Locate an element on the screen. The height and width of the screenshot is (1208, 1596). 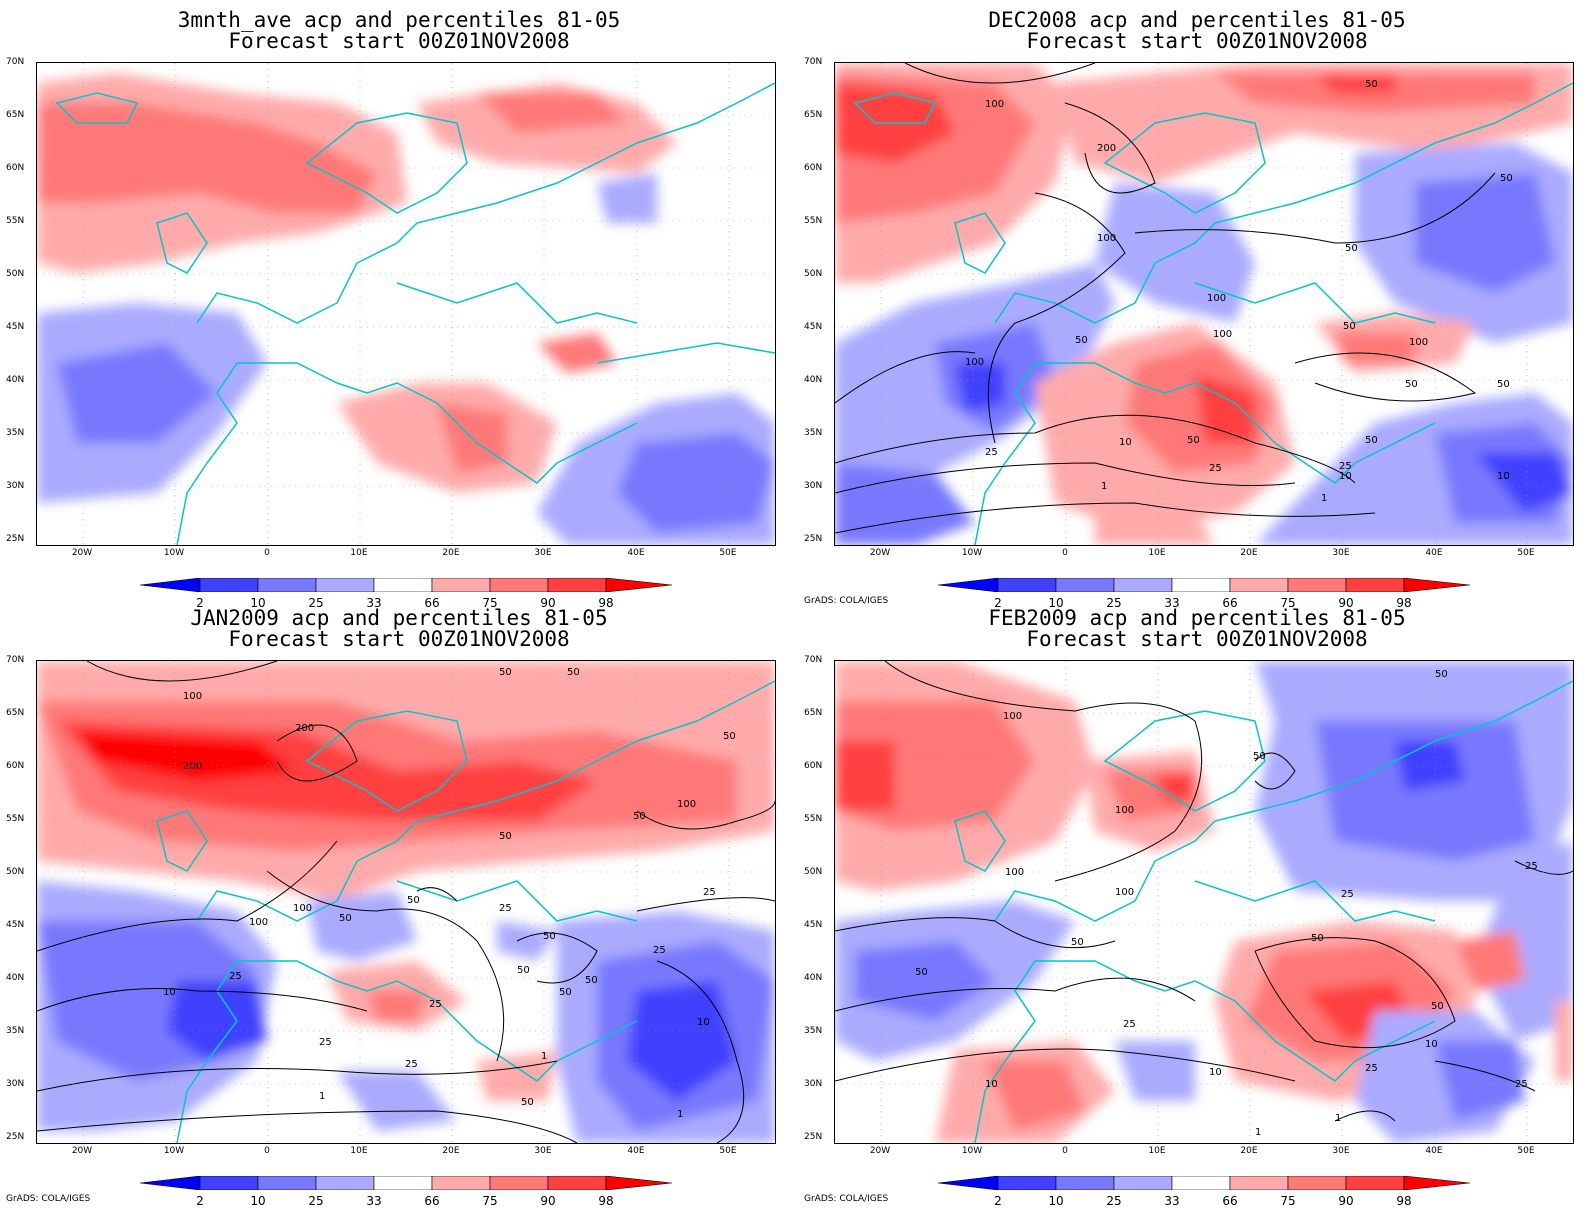
panel-title: FEB2009 acp and percentiles 81-05 is located at coordinates (1197, 618).